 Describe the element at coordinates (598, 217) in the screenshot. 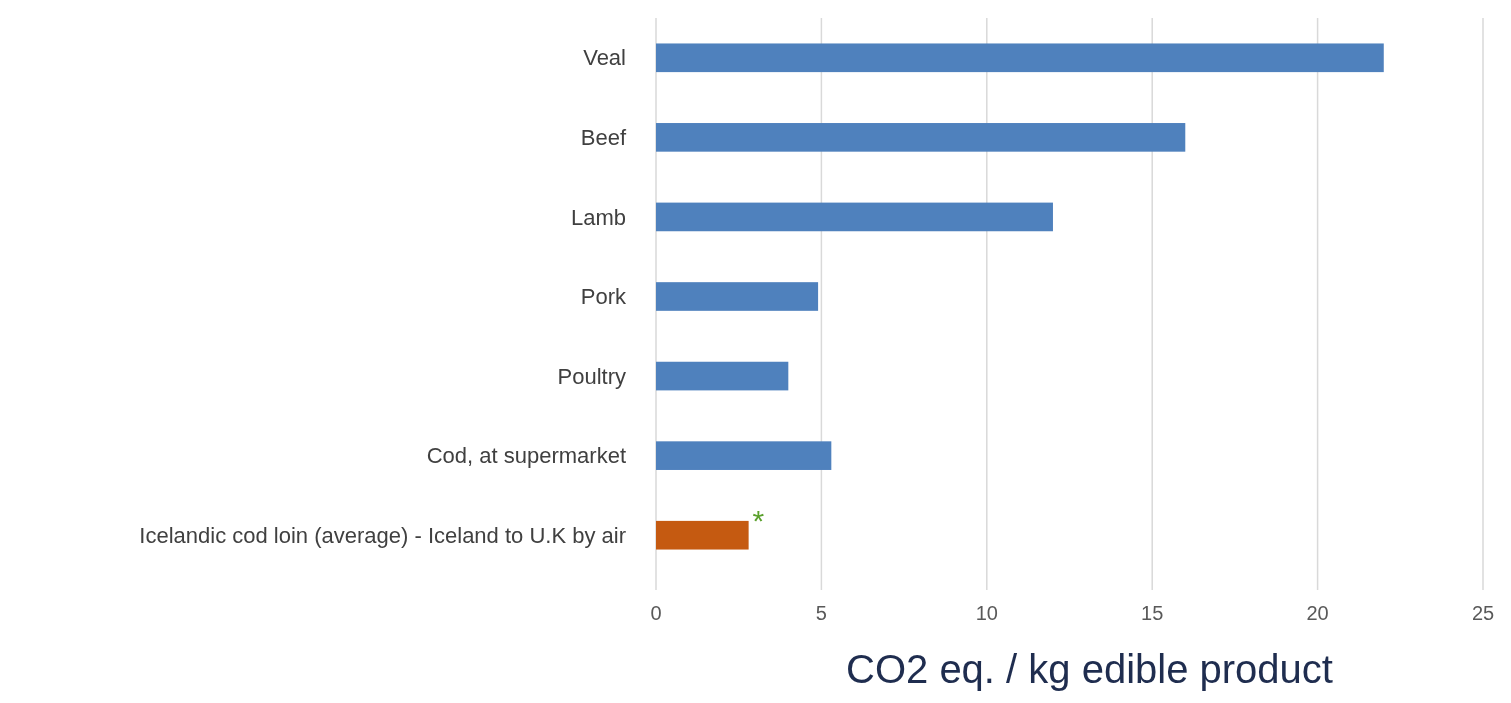

I see `y-tick-label: Lamb` at that location.